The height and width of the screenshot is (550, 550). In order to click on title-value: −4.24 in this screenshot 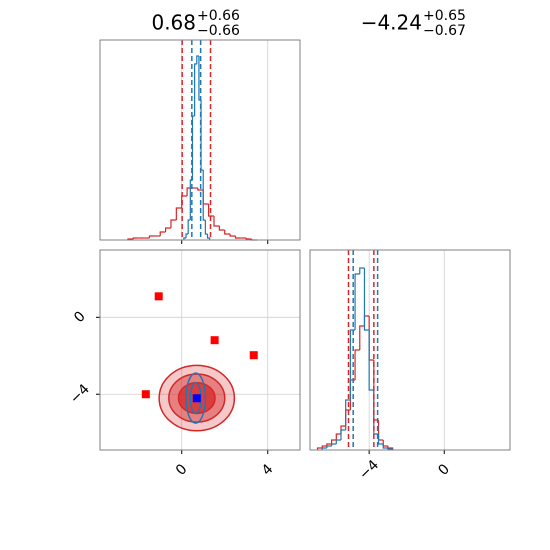, I will do `click(391, 23)`.